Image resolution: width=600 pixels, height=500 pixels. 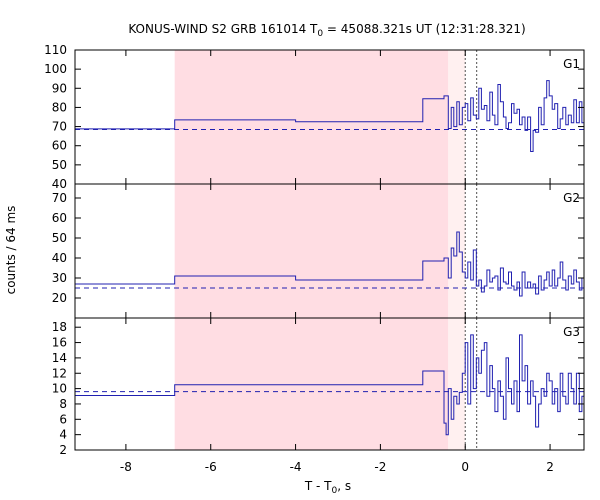 What do you see at coordinates (327, 487) in the screenshot?
I see `x-axis-label: T - T0, s` at bounding box center [327, 487].